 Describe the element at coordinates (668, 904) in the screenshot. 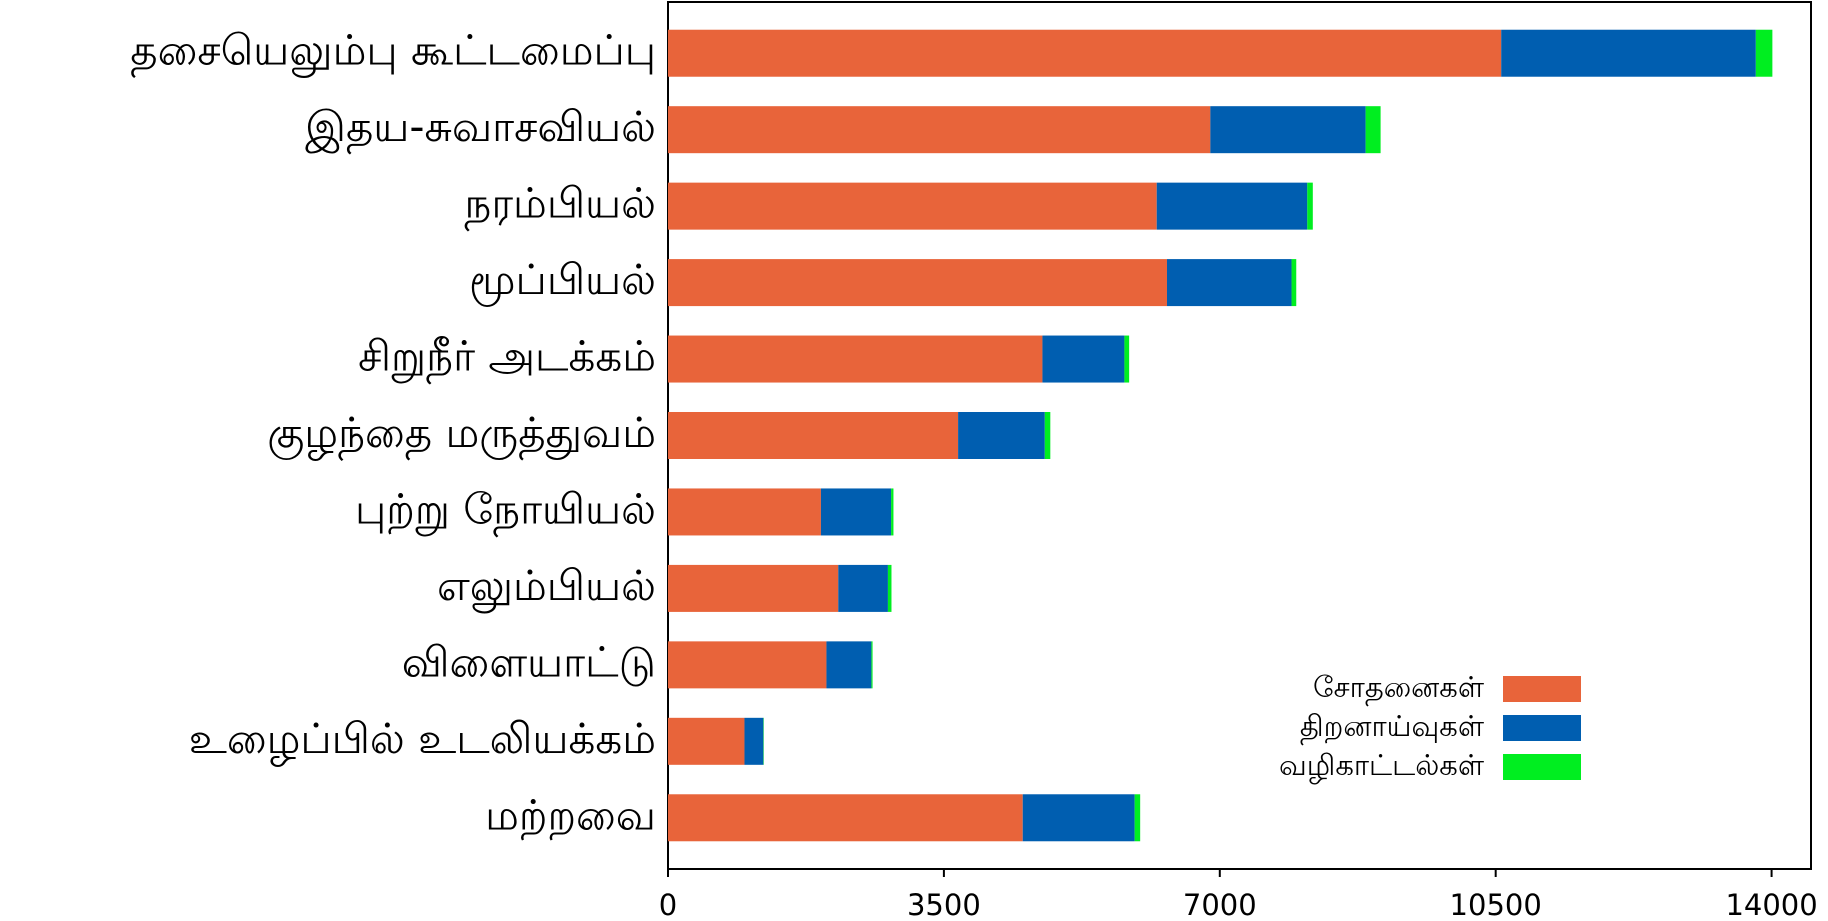

I see `x-tick-label: 0` at that location.